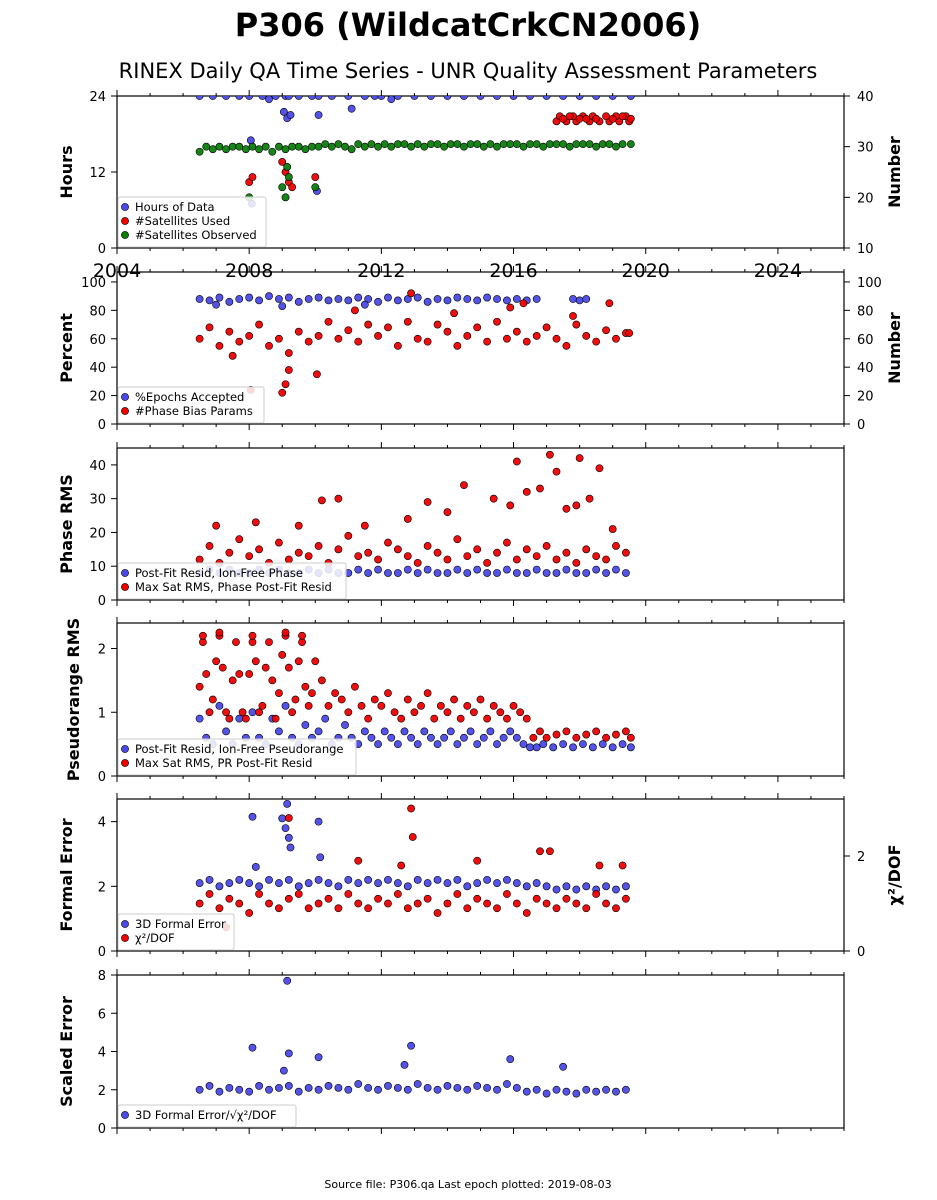 Image resolution: width=937 pixels, height=1200 pixels. I want to click on legend-label: #Phase Bias Params, so click(194, 411).